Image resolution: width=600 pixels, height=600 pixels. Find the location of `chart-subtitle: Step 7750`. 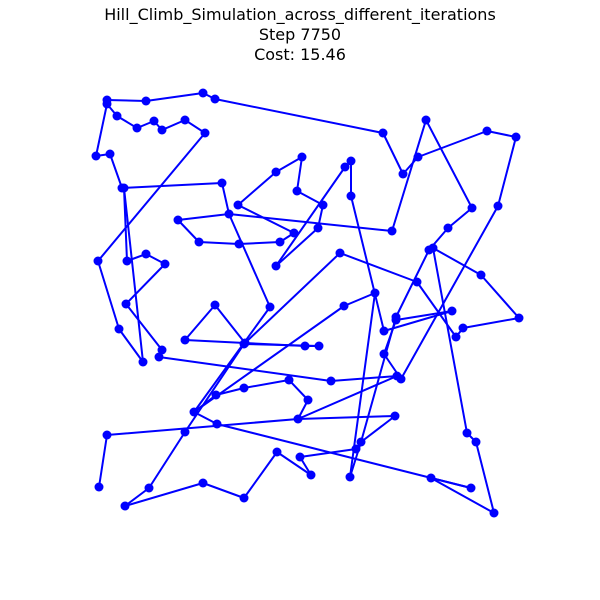

chart-subtitle: Step 7750 is located at coordinates (300, 34).